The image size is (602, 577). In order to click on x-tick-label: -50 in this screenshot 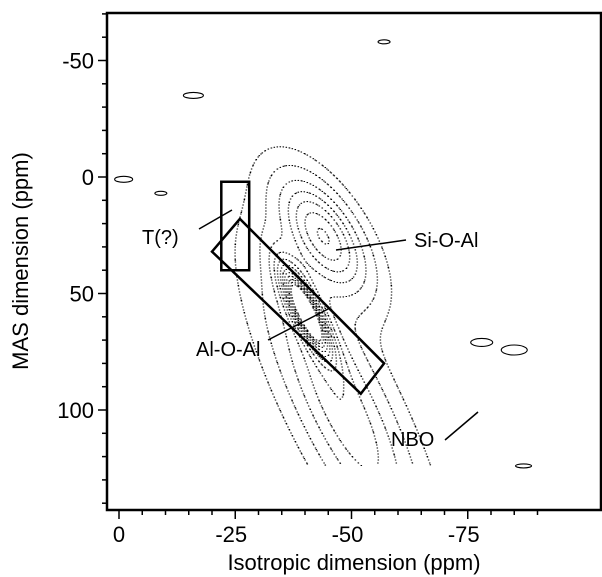, I will do `click(348, 534)`.